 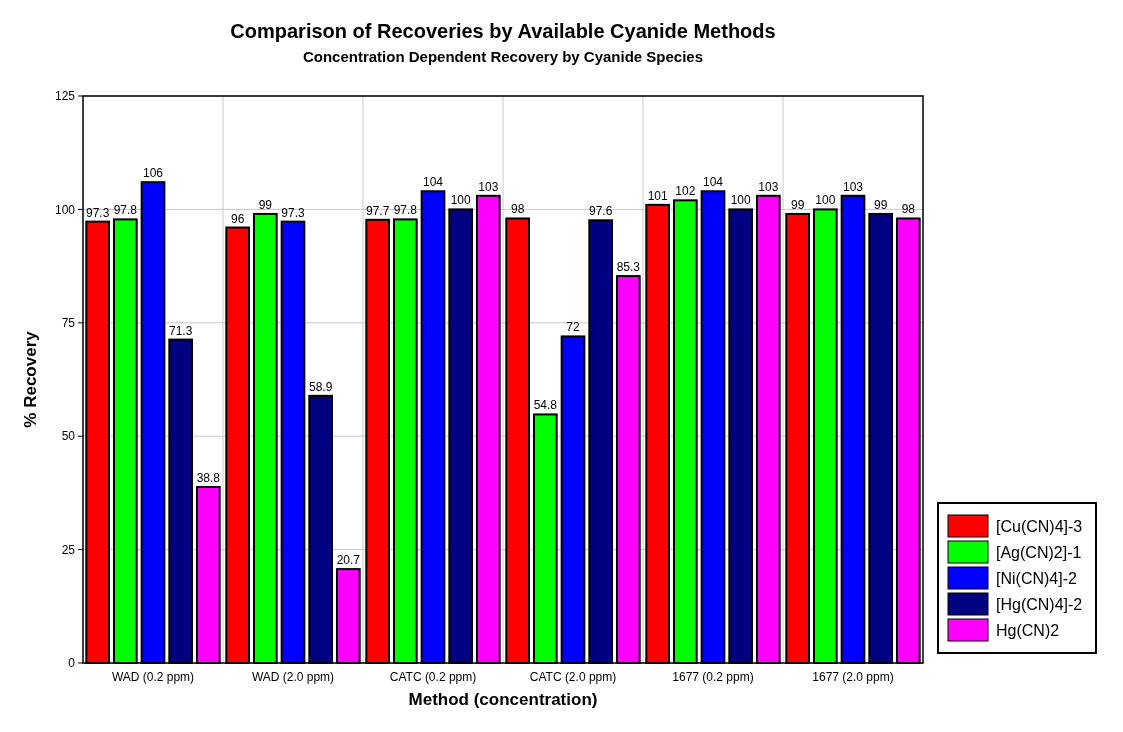 What do you see at coordinates (1039, 604) in the screenshot?
I see `legend-label: [Hg(CN)4]-2` at bounding box center [1039, 604].